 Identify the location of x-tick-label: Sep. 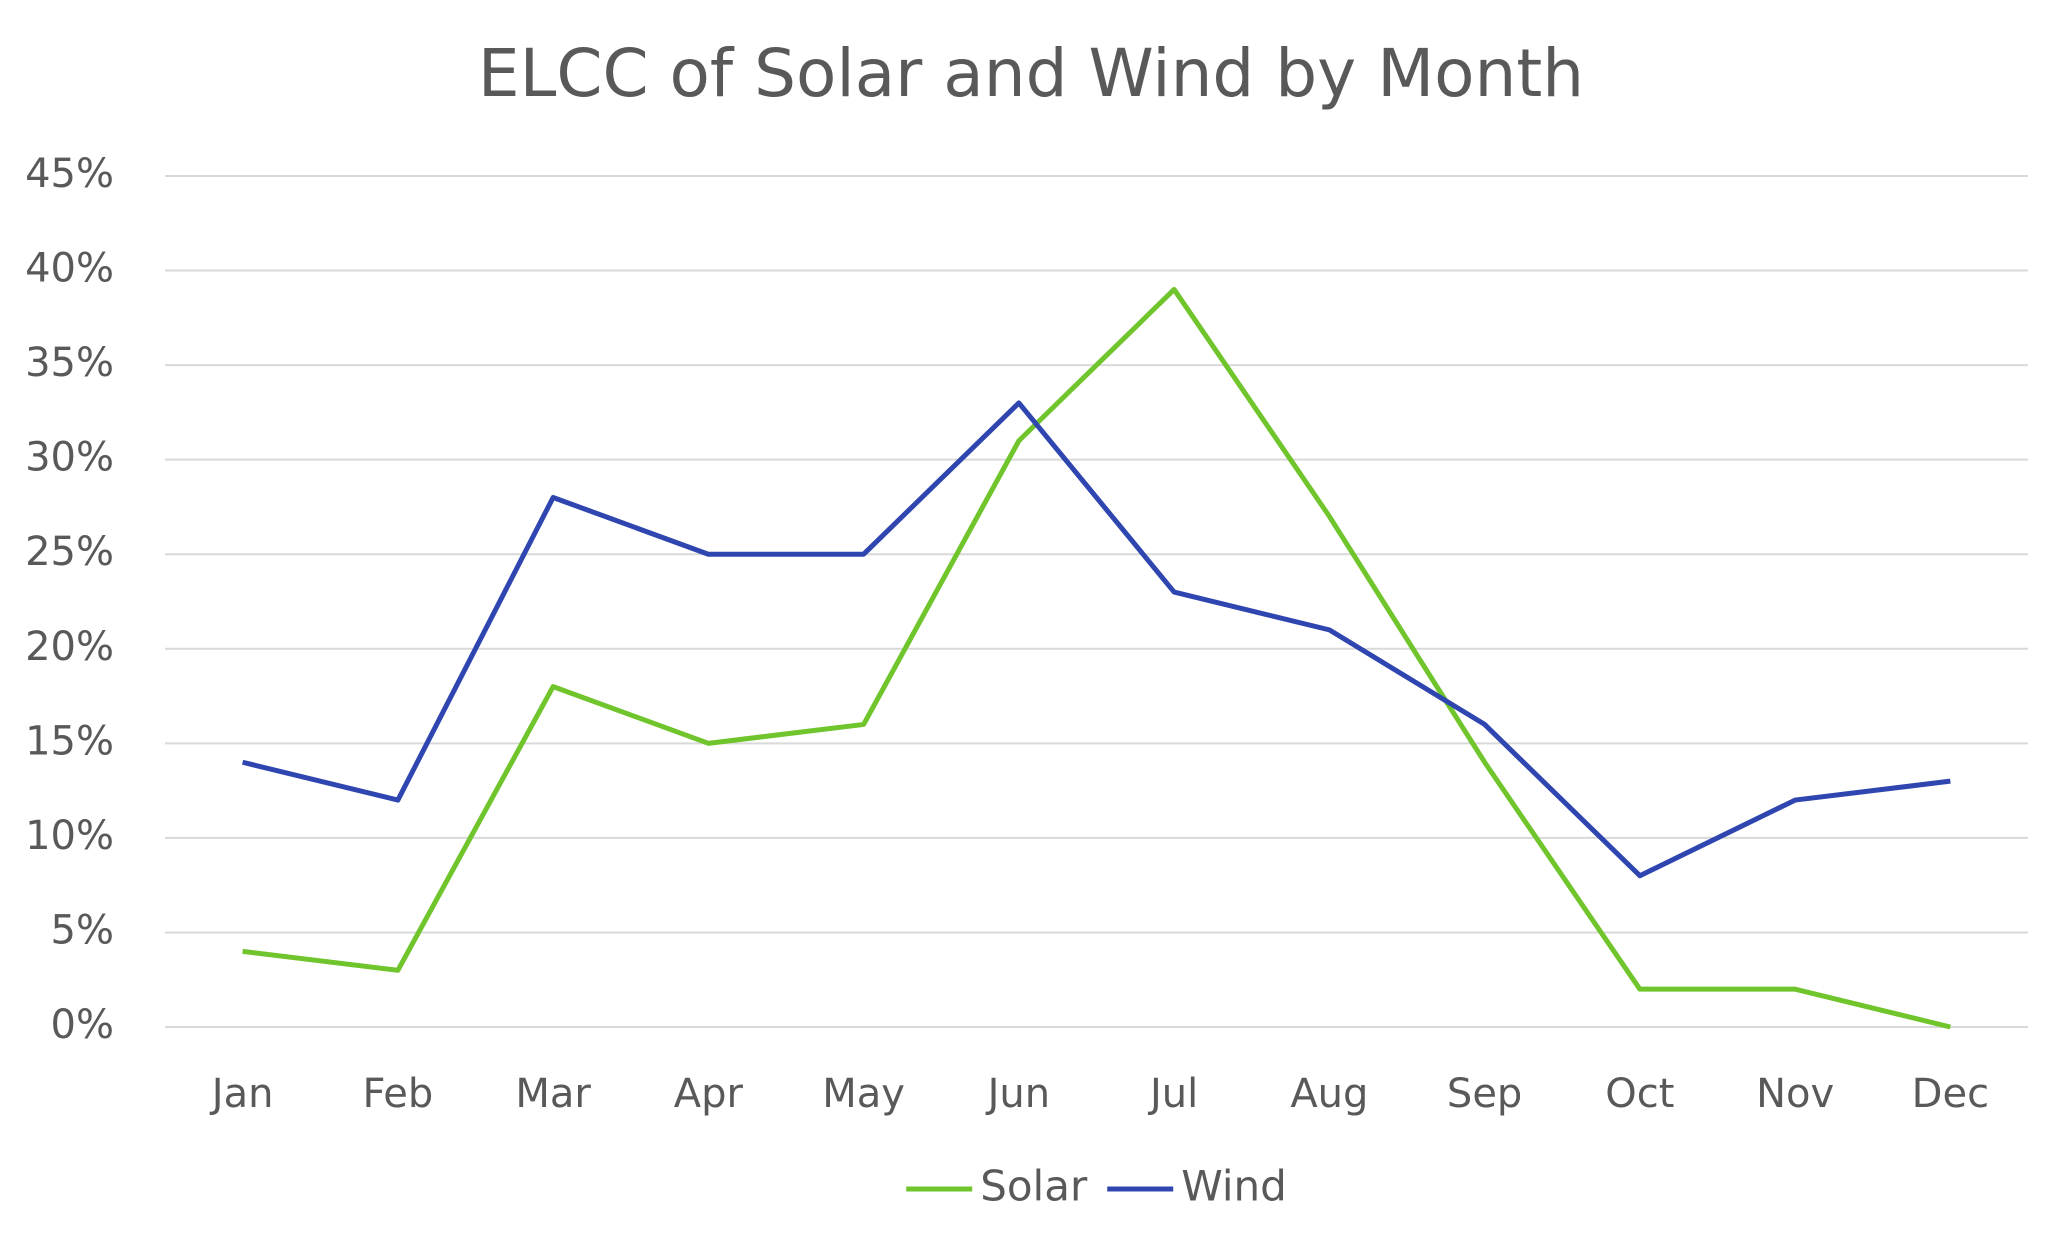
(1484, 1094).